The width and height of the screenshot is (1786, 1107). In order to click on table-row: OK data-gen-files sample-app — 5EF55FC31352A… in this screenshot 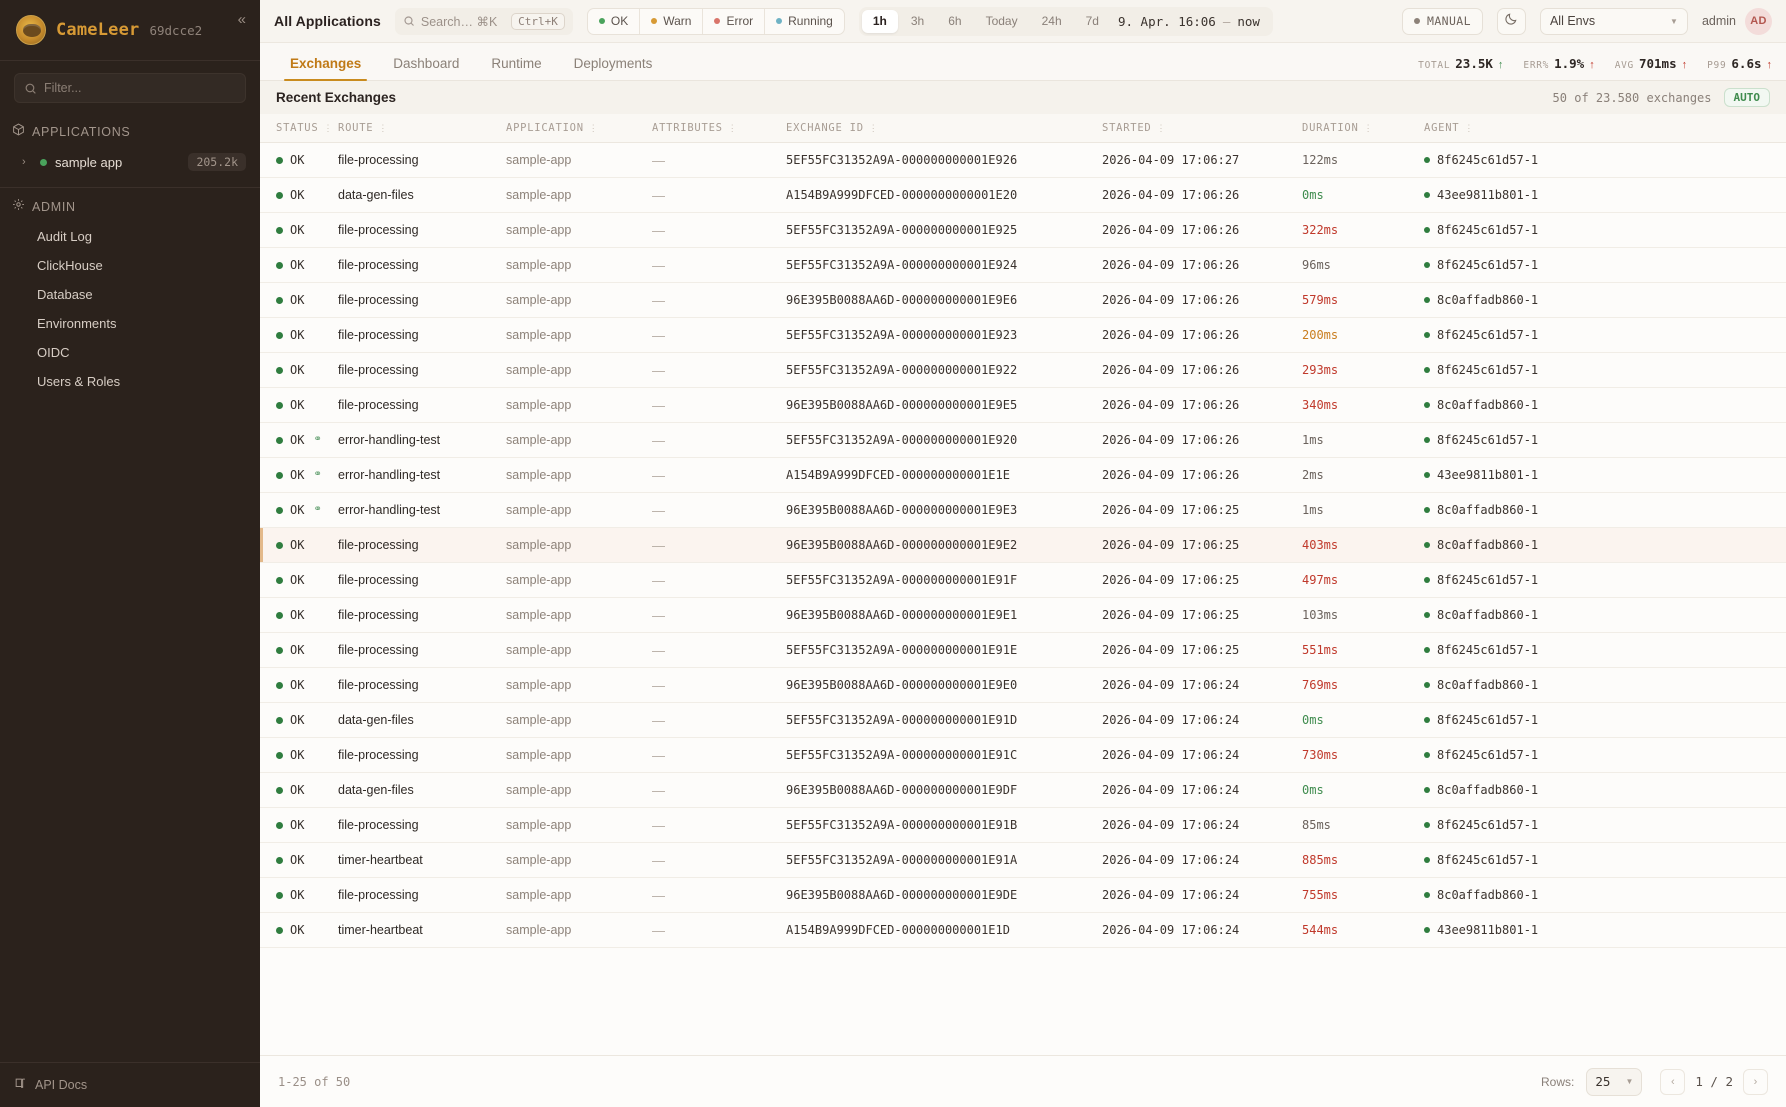, I will do `click(1023, 720)`.